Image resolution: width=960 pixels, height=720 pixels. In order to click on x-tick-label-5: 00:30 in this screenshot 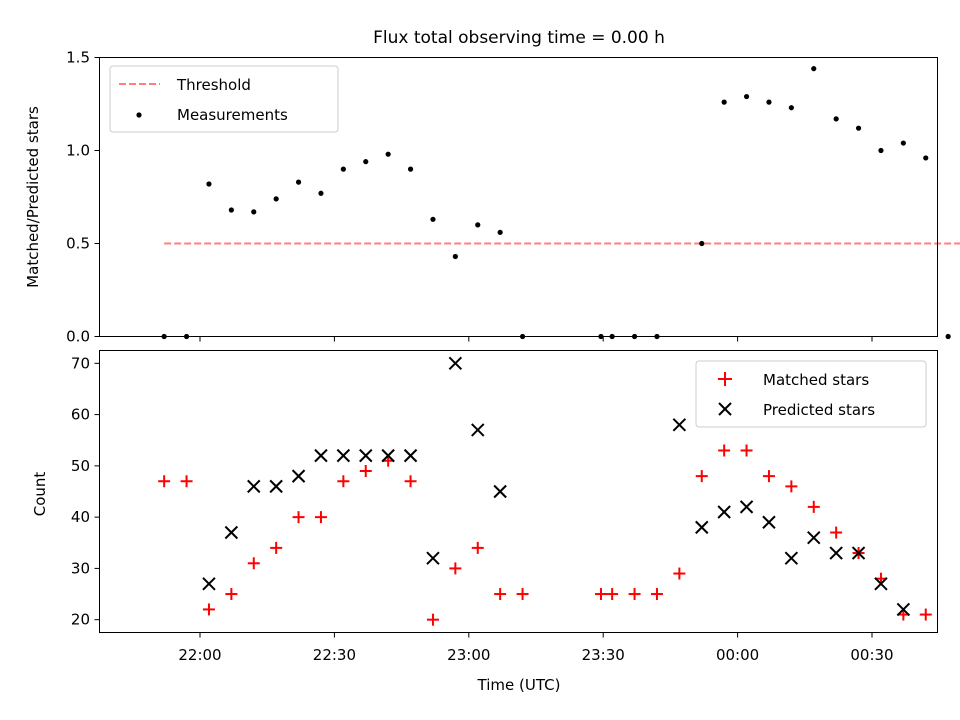, I will do `click(871, 655)`.